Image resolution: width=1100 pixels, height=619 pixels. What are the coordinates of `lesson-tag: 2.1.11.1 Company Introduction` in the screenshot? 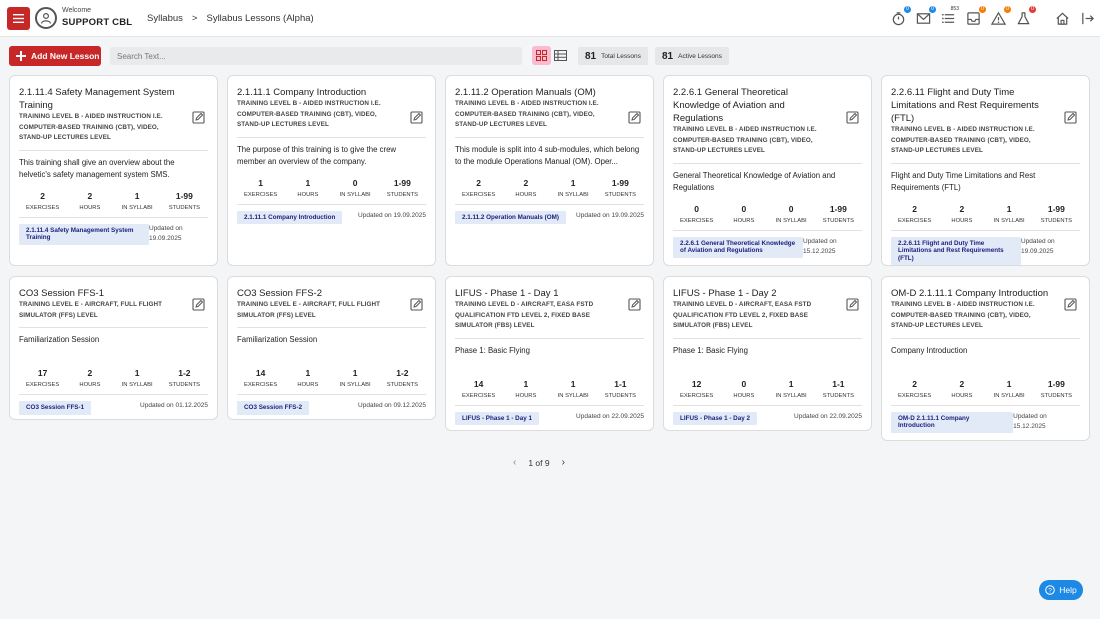 It's located at (290, 217).